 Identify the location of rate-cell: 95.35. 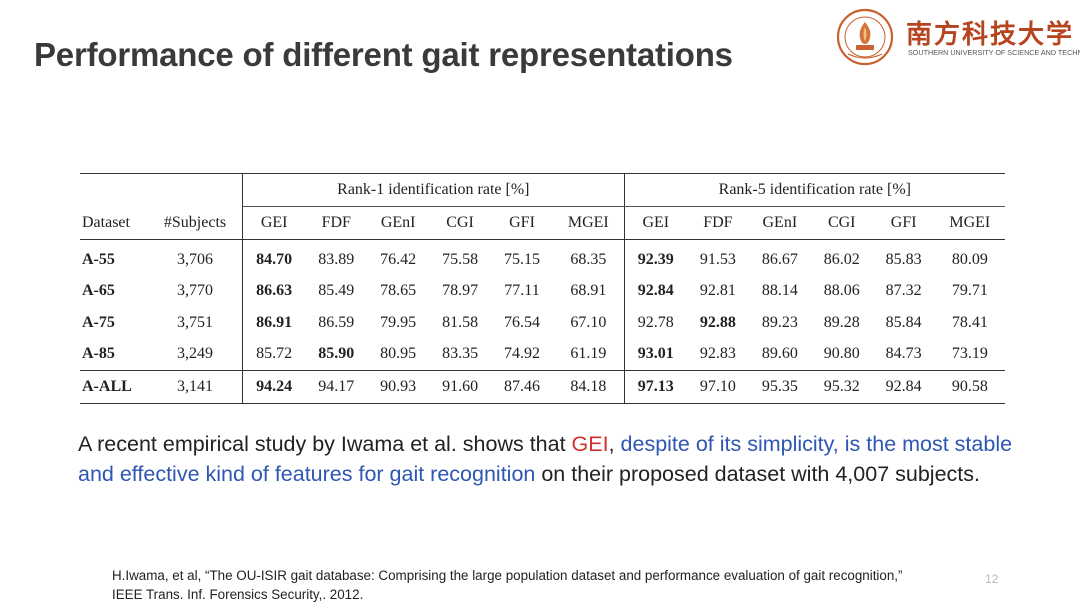
(779, 387).